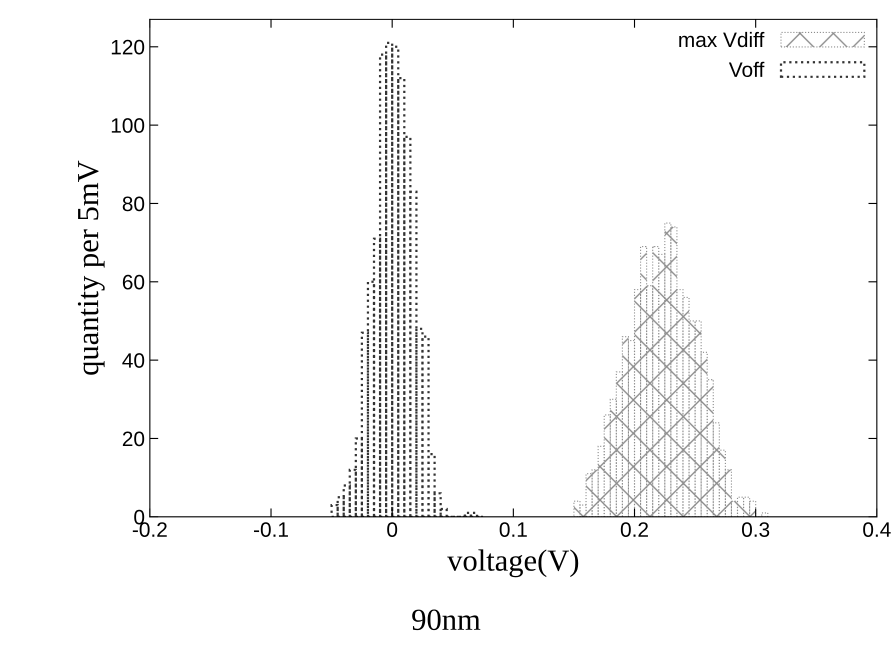 This screenshot has height=646, width=892. I want to click on y-tick-label: 40, so click(133, 360).